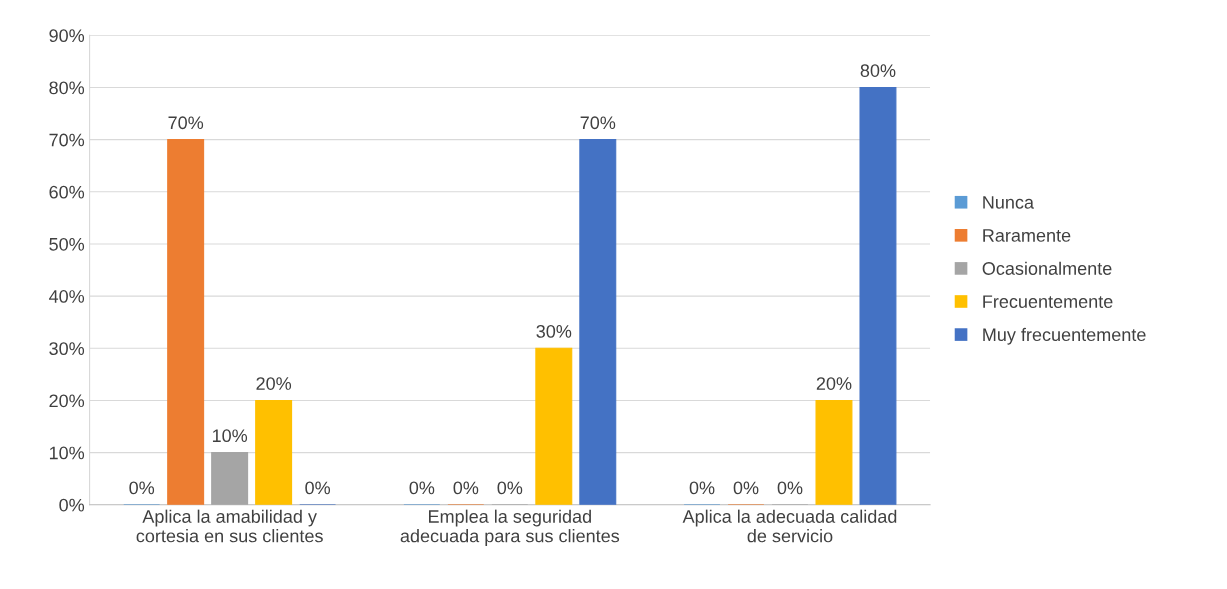 The image size is (1227, 589). Describe the element at coordinates (878, 70) in the screenshot. I see `data-label: 80%` at that location.